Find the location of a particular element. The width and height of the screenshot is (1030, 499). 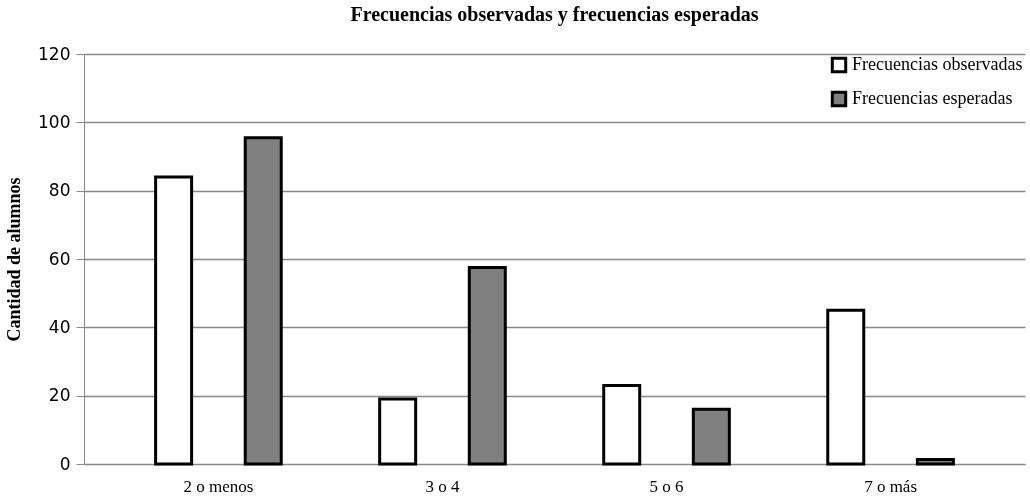

chart-title: Frecuencias observadas y frecuencias esperadas is located at coordinates (554, 14).